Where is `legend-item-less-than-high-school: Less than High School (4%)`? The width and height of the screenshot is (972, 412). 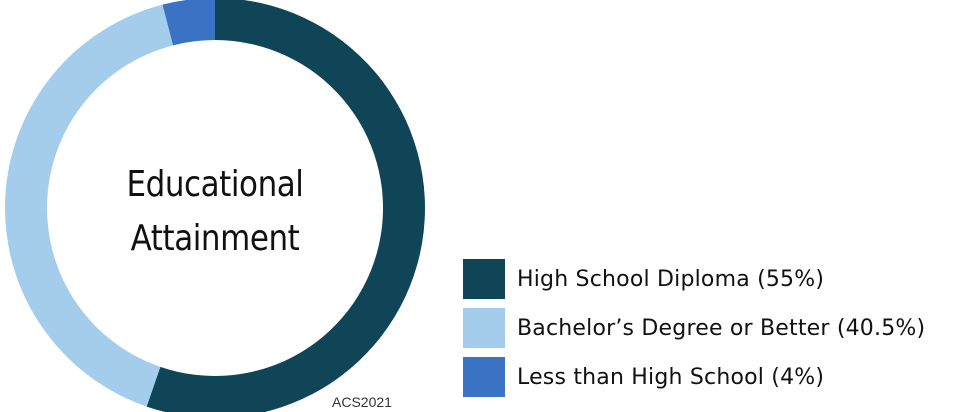 legend-item-less-than-high-school: Less than High School (4%) is located at coordinates (694, 377).